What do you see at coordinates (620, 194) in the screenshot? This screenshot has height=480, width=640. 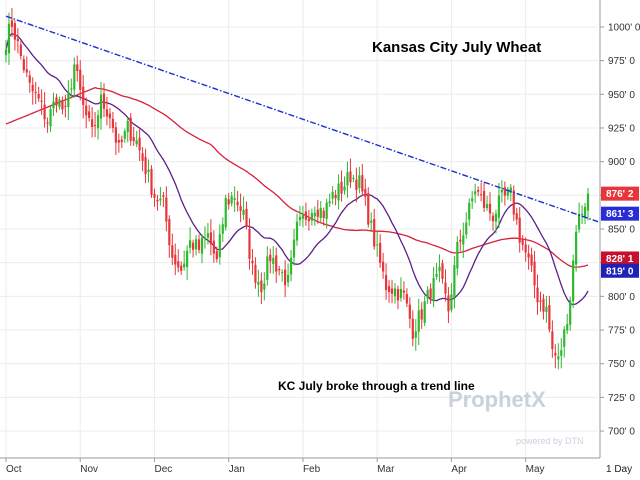 I see `price-tag-label: 876' 2` at bounding box center [620, 194].